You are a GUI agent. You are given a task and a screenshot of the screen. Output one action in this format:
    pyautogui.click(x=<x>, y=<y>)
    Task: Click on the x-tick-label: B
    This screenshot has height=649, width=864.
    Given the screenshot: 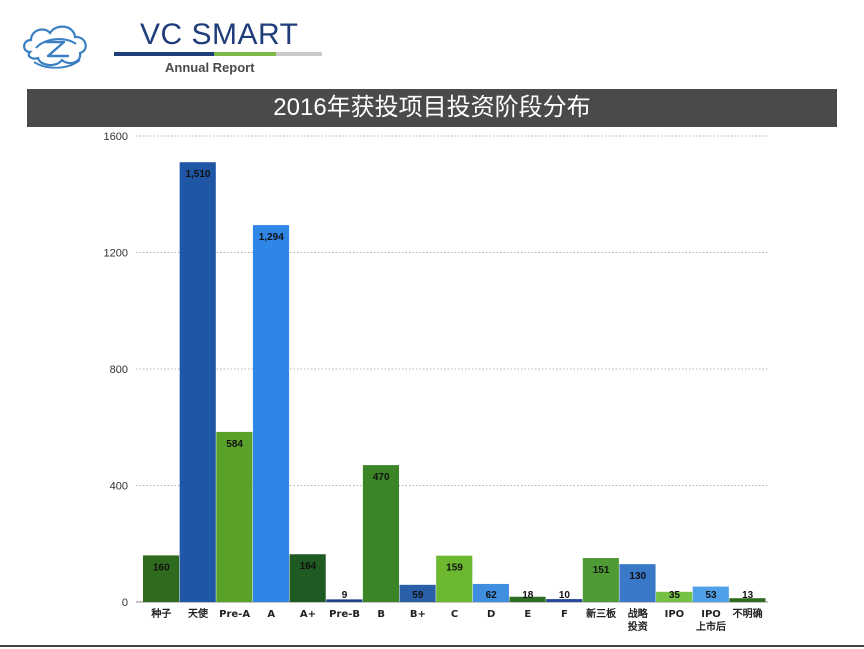 What is the action you would take?
    pyautogui.click(x=381, y=614)
    